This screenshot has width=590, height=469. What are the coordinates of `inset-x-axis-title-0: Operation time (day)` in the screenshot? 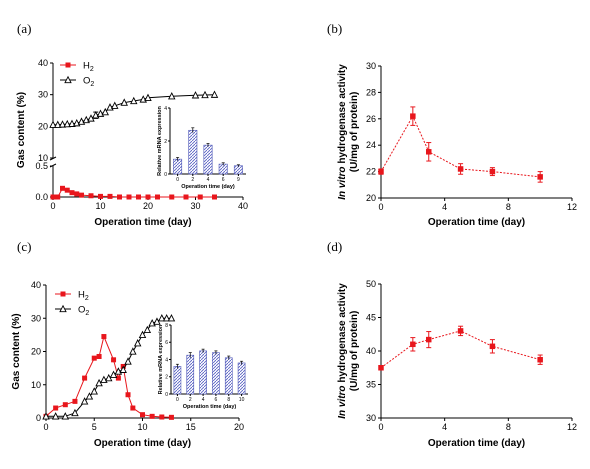 It's located at (208, 187).